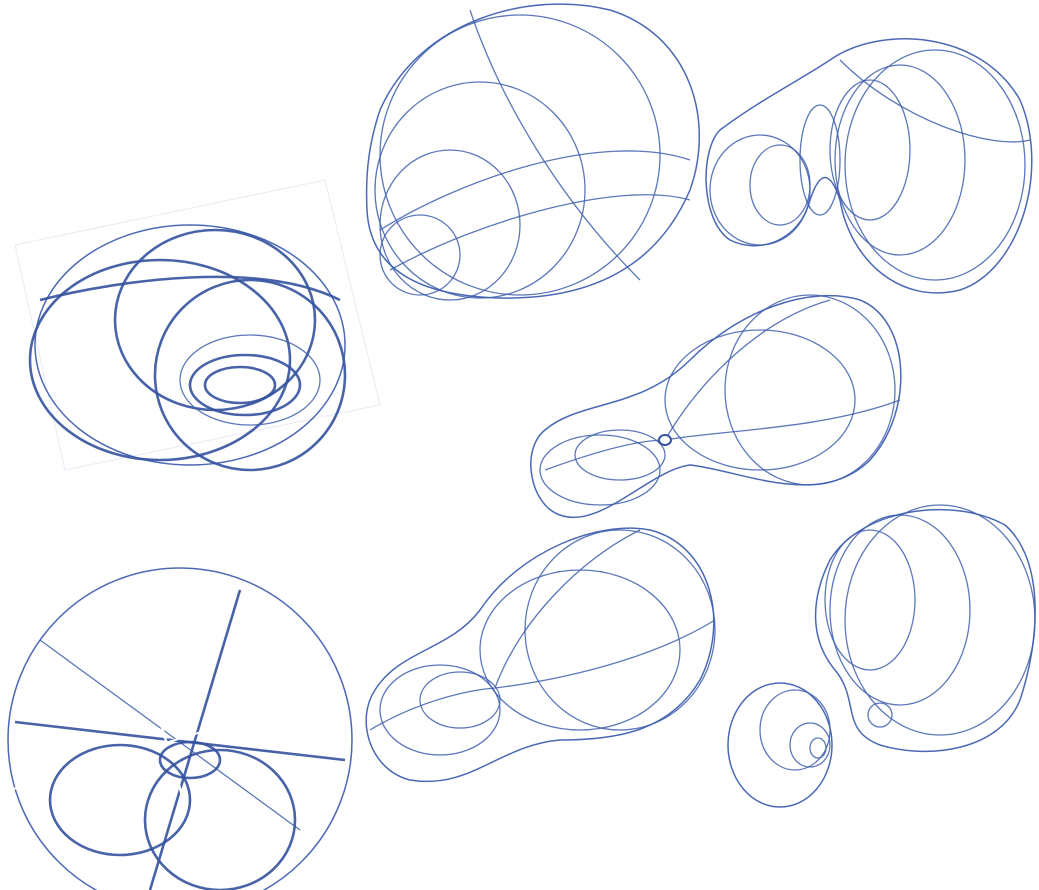 The height and width of the screenshot is (890, 1039). Describe the element at coordinates (533, 152) in the screenshot. I see `large-egg-surface` at that location.